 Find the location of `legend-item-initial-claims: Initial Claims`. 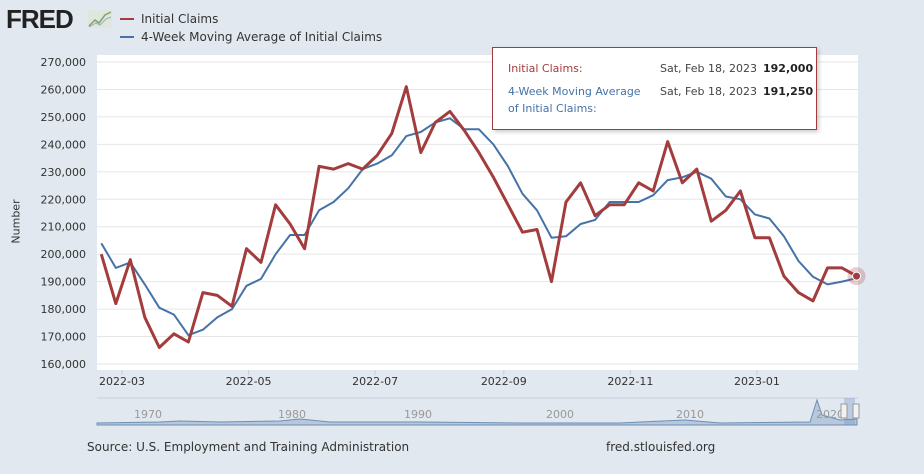

legend-item-initial-claims: Initial Claims is located at coordinates (251, 19).